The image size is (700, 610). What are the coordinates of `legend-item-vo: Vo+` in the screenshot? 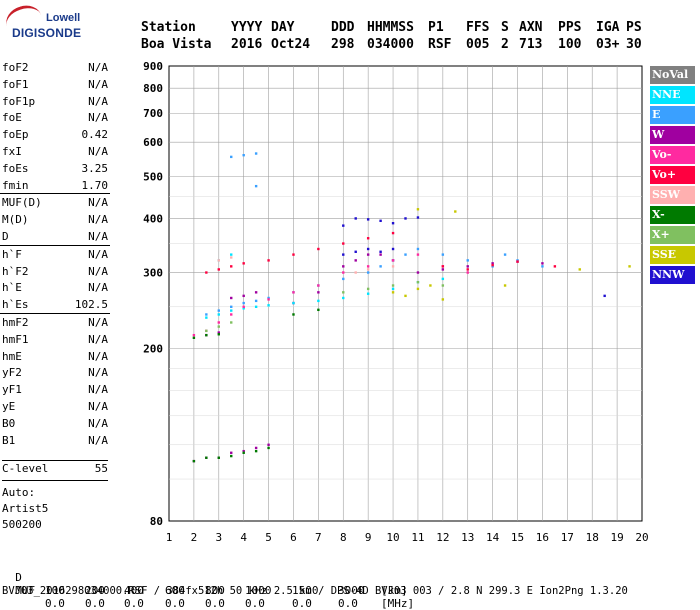 It's located at (672, 175).